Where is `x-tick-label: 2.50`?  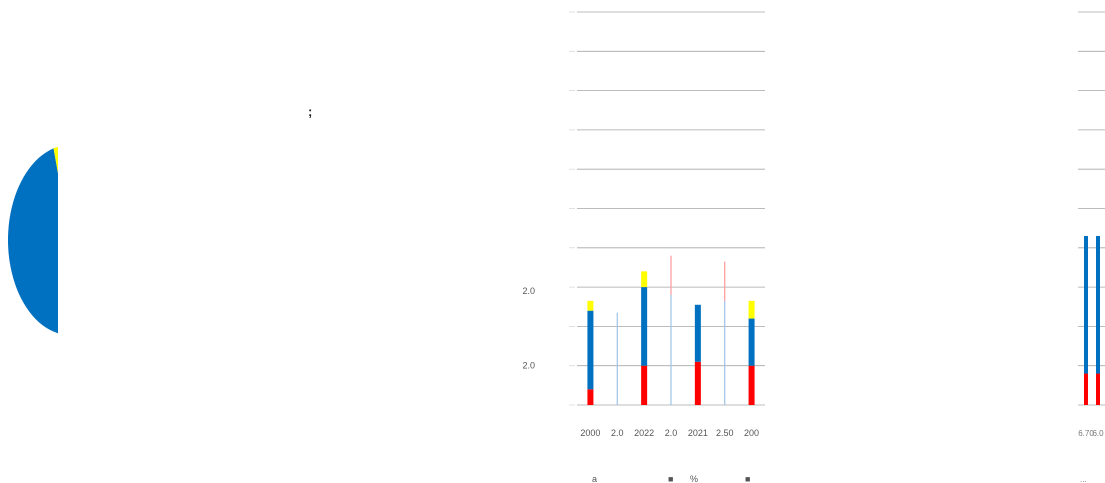 x-tick-label: 2.50 is located at coordinates (725, 433).